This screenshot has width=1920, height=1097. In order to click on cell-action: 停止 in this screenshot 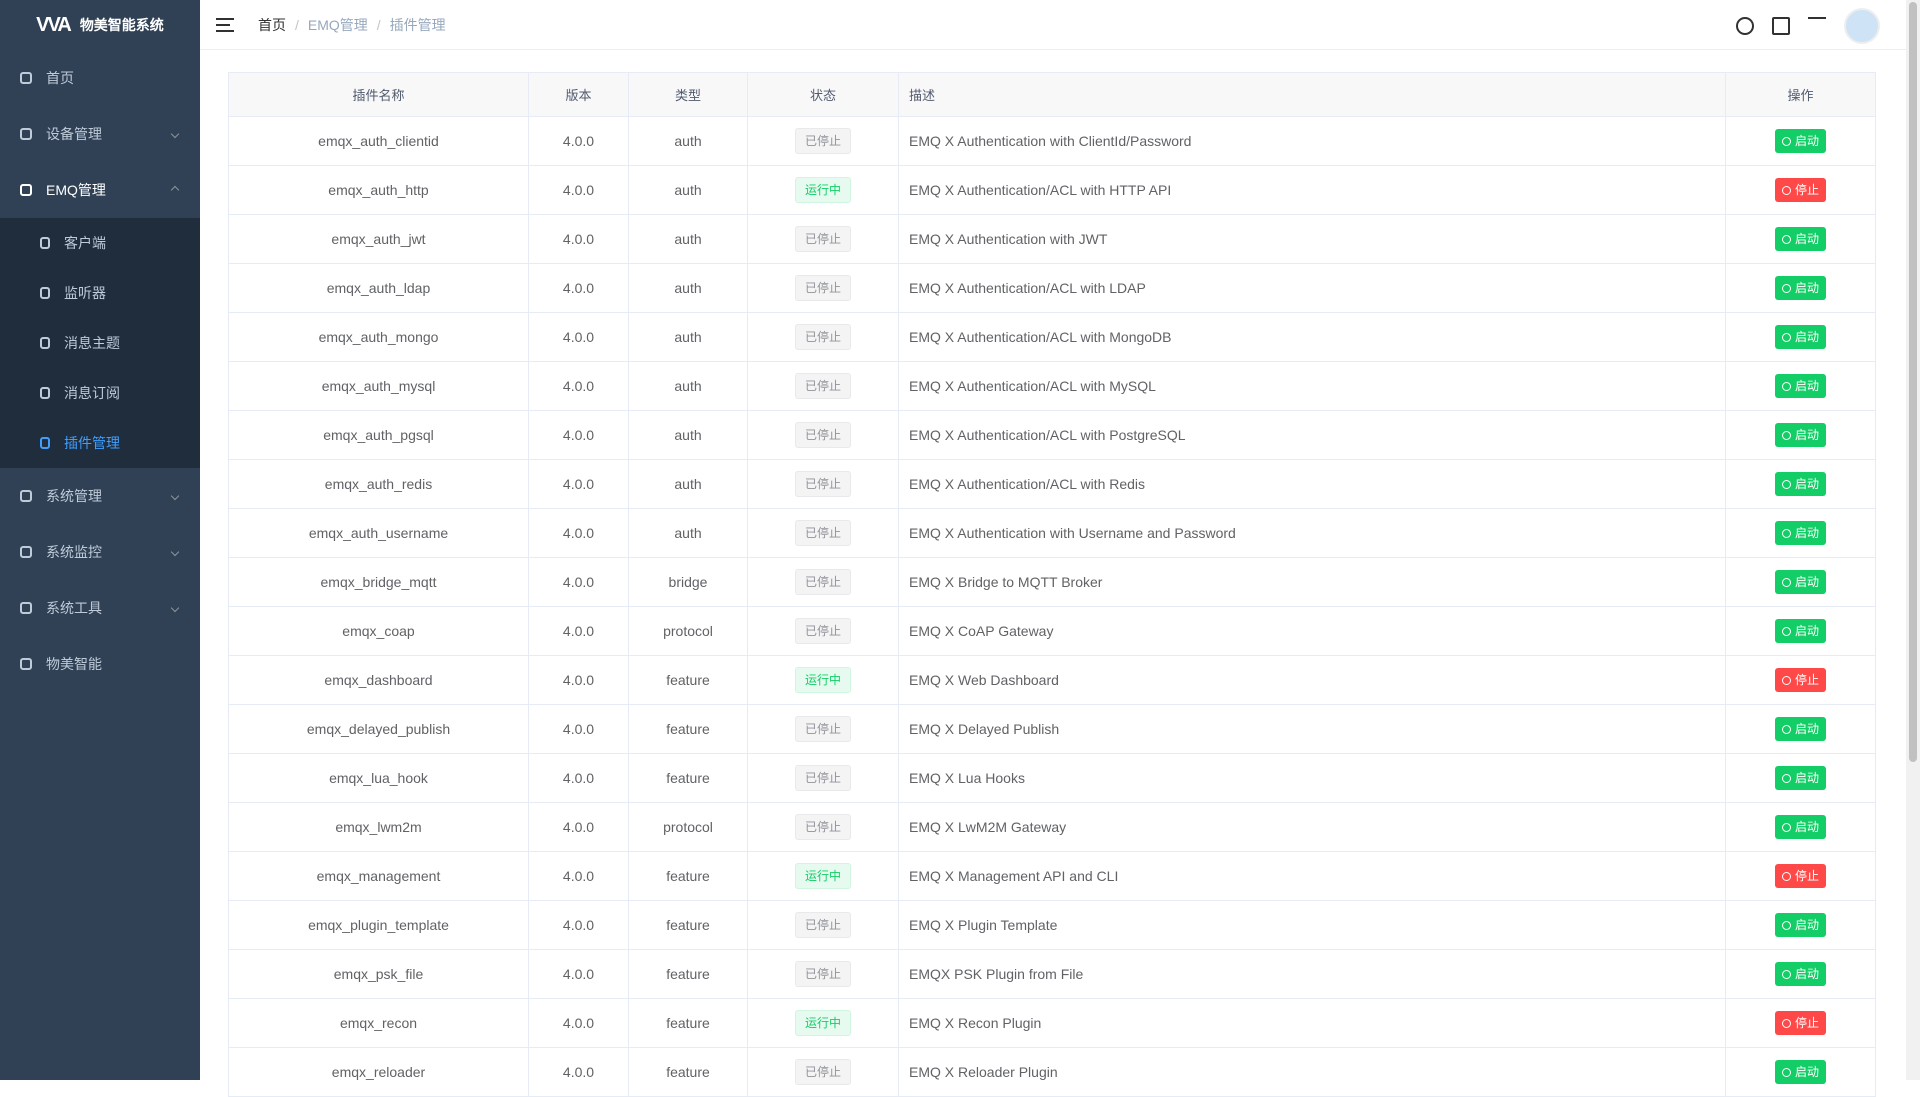, I will do `click(1800, 1023)`.